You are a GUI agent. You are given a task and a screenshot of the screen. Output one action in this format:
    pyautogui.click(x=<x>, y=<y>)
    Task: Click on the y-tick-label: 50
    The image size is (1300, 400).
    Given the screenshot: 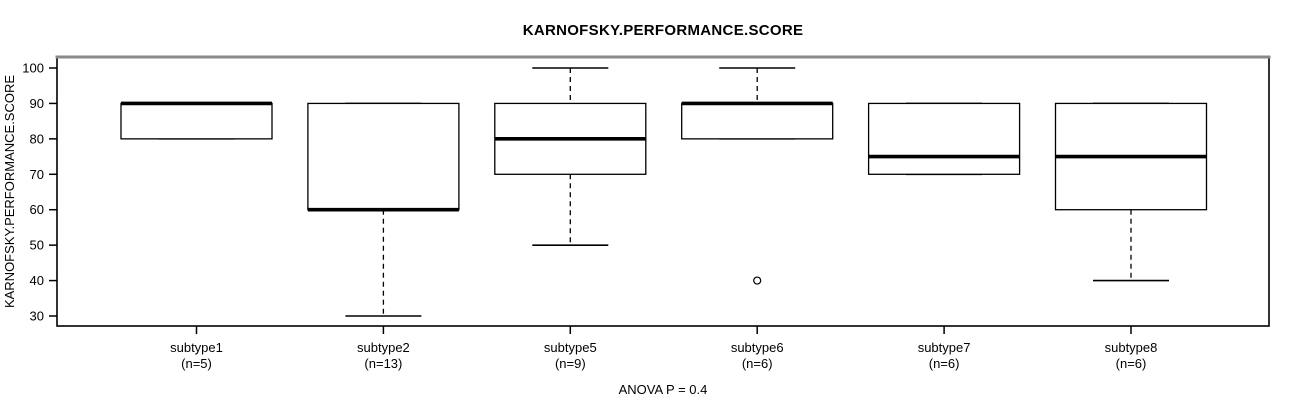 What is the action you would take?
    pyautogui.click(x=37, y=245)
    